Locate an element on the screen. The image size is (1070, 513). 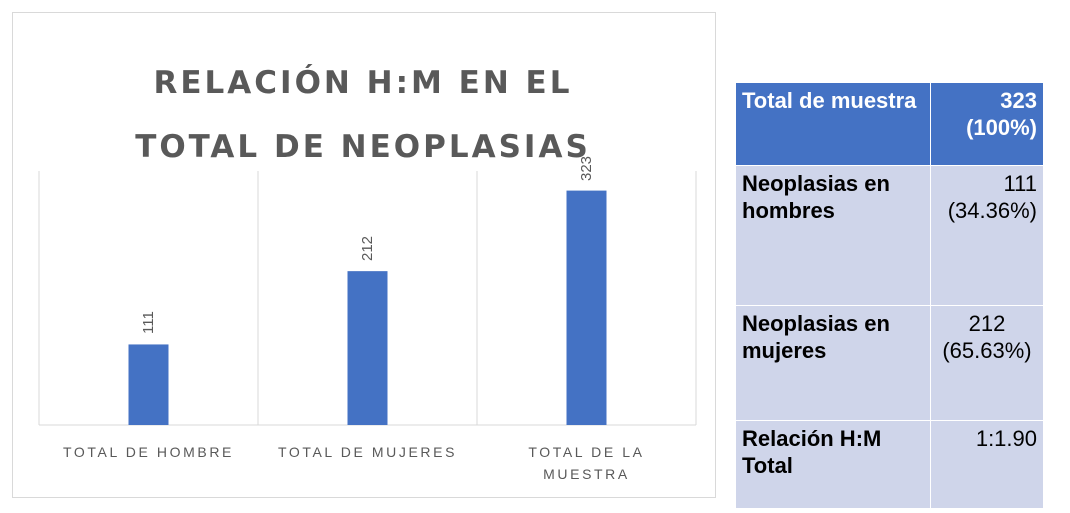
chart-title: RELACIÓN H:M EN EL TOTAL DE NEOPLASIAS is located at coordinates (363, 115).